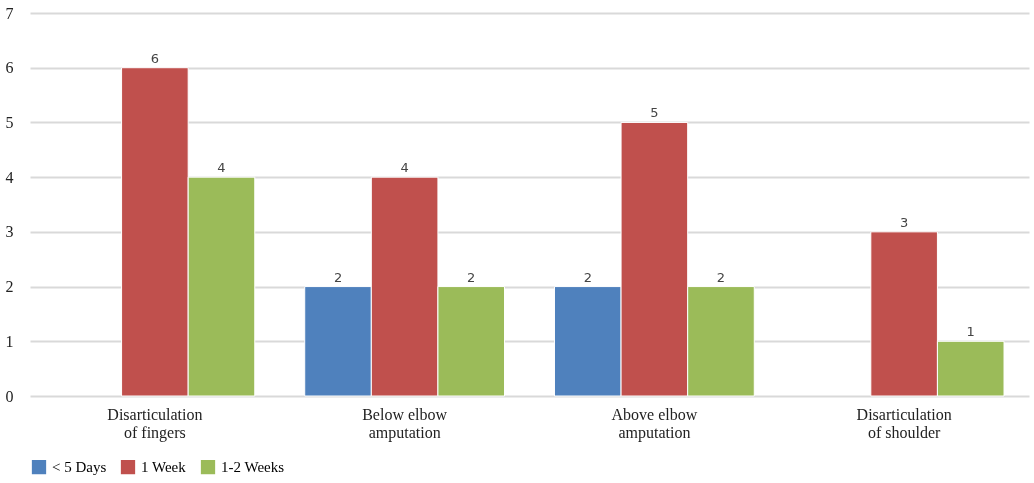 The height and width of the screenshot is (483, 1034). What do you see at coordinates (9, 341) in the screenshot?
I see `y-tick-label: 1` at bounding box center [9, 341].